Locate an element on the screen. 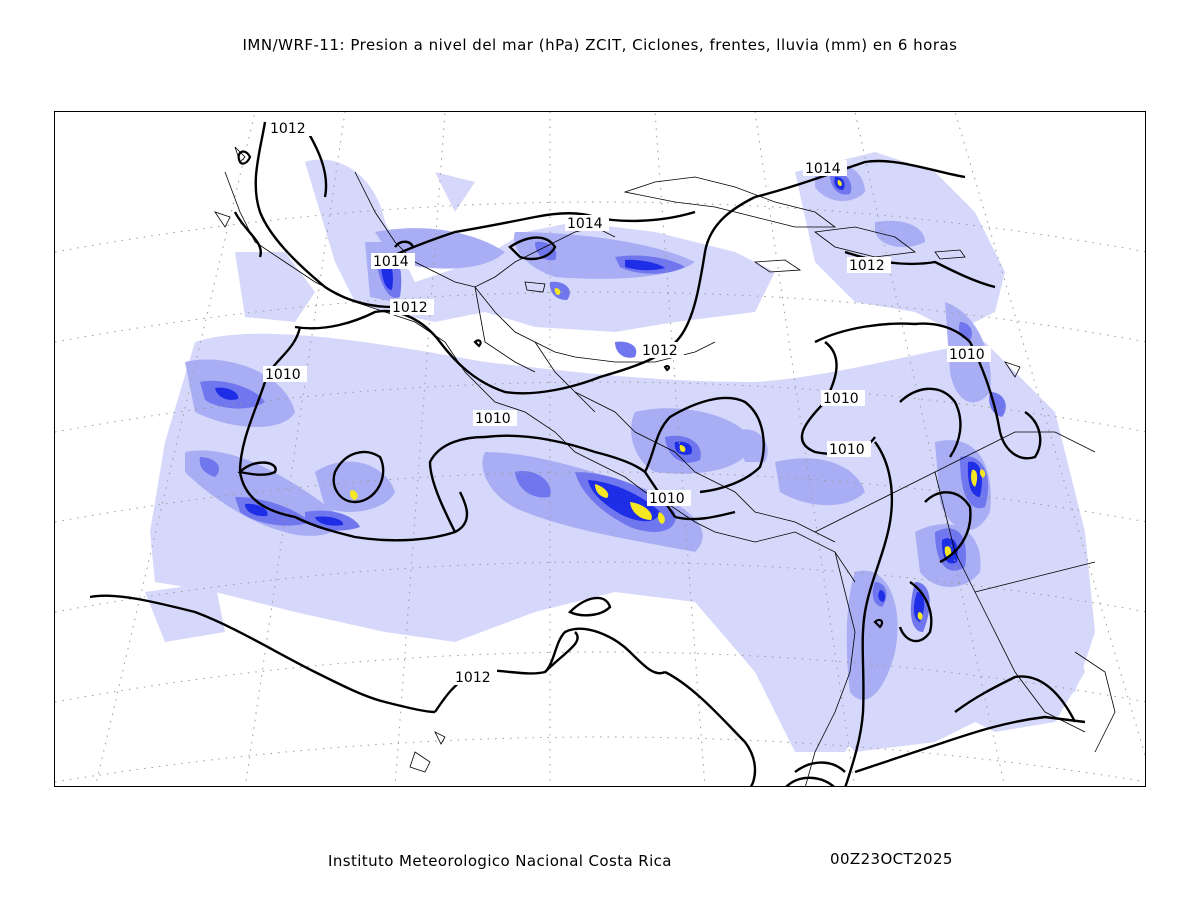 This screenshot has width=1200, height=900. forecast-datetime: 00Z23OCT2025 is located at coordinates (891, 859).